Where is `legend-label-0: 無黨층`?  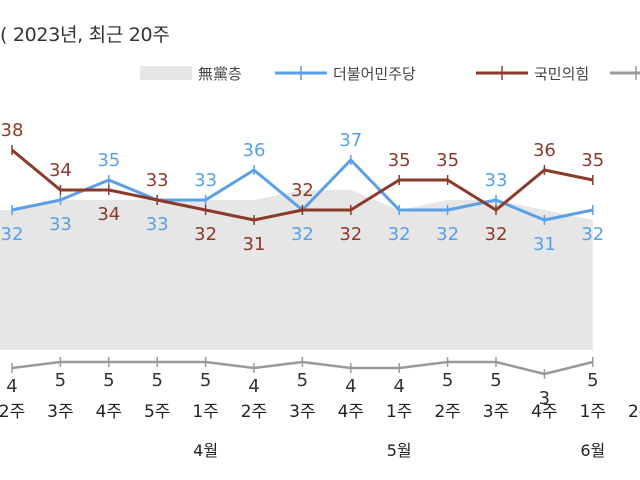
legend-label-0: 無黨층 is located at coordinates (220, 74).